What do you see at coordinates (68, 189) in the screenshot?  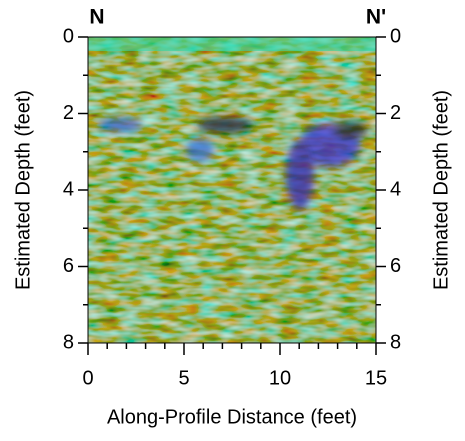 I see `y-tick-label: 4` at bounding box center [68, 189].